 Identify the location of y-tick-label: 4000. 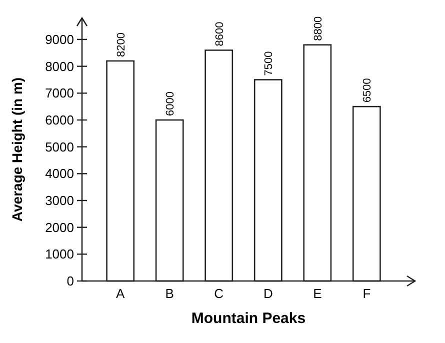
(59, 174).